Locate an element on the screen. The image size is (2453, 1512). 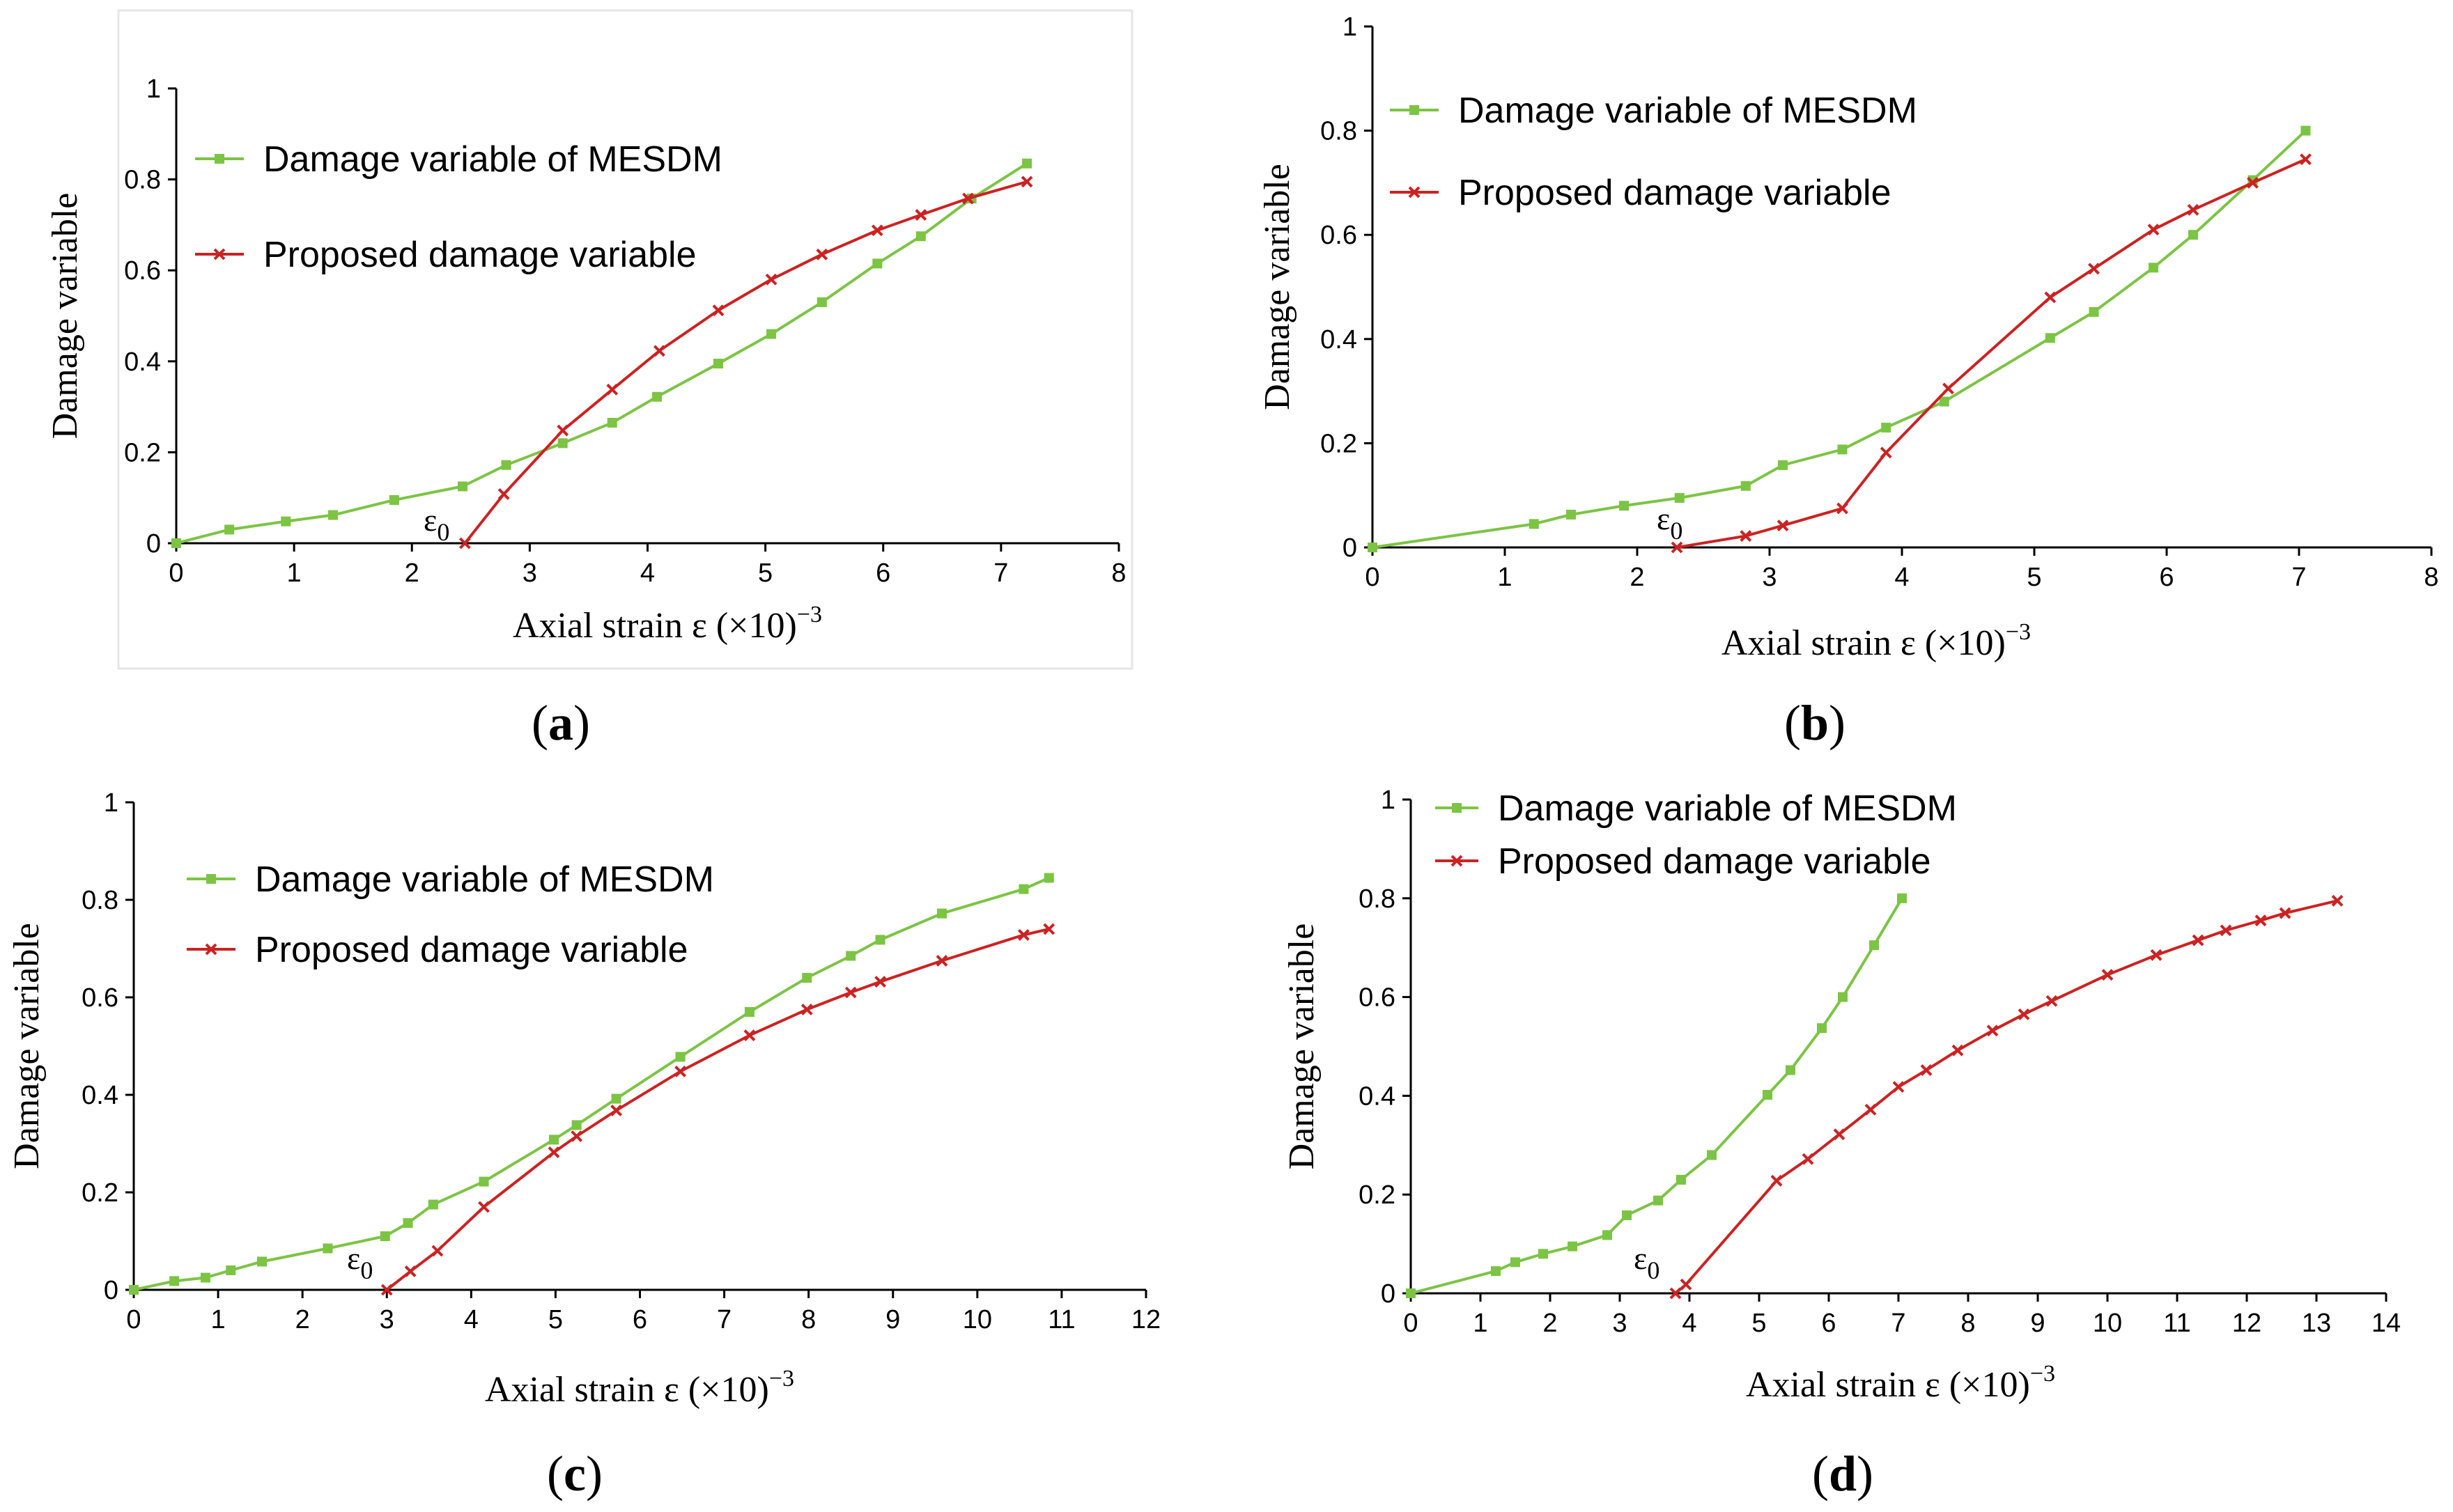
y-tick-label: 1 is located at coordinates (1388, 801).